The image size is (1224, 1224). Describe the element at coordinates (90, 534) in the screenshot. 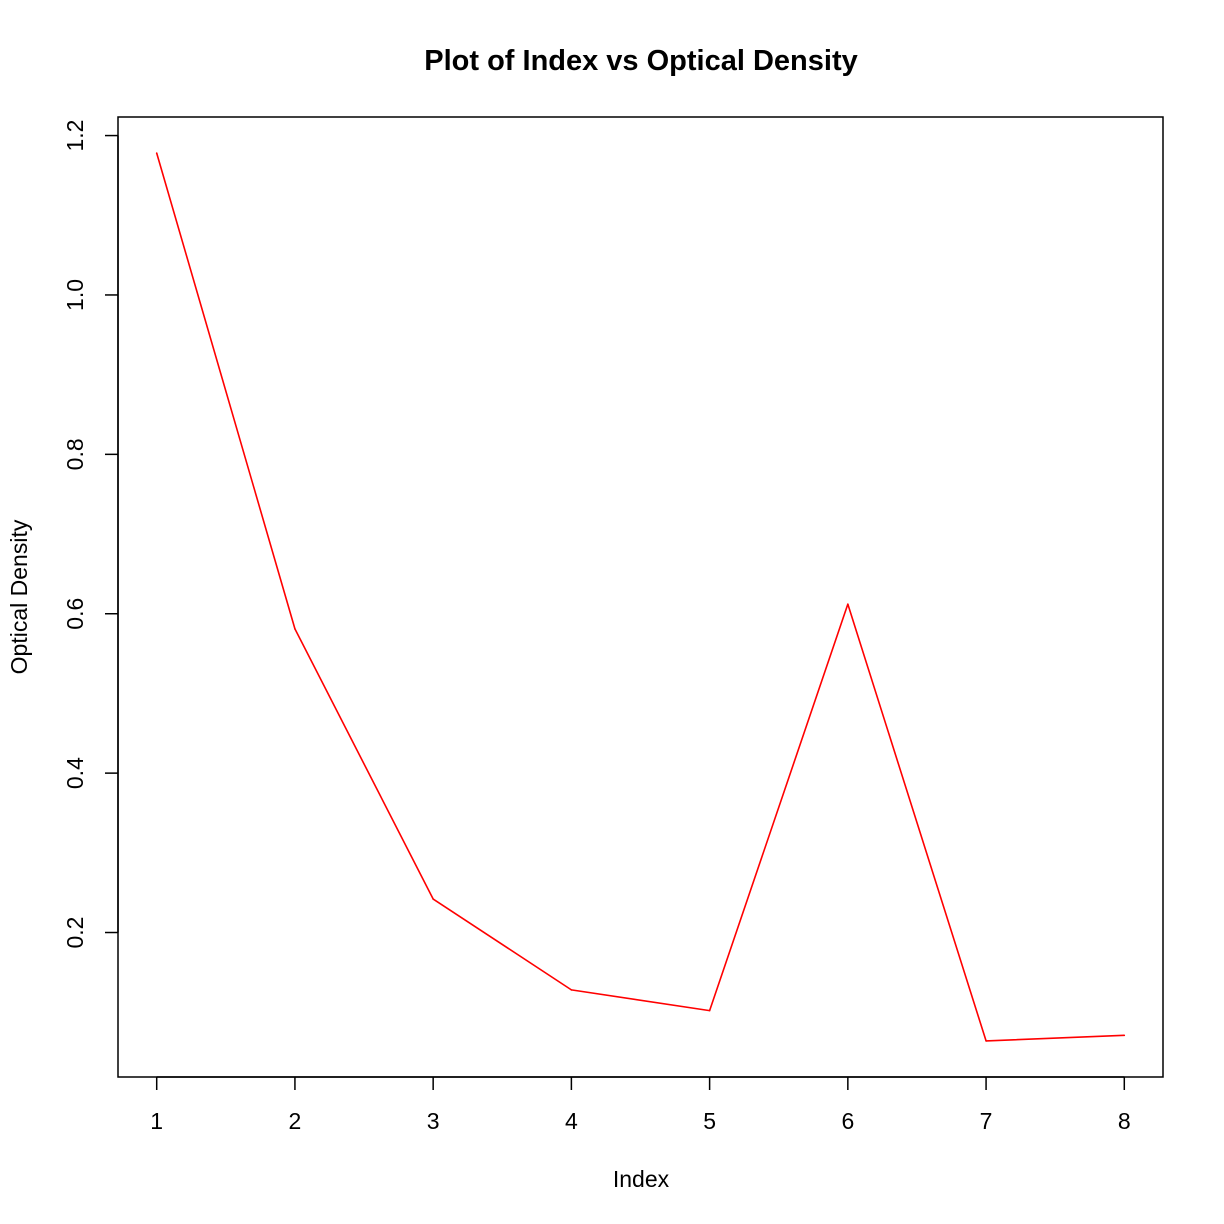

I see `y-axis: 0.2 0.4 0.6 0.8 1.0 1.2` at that location.